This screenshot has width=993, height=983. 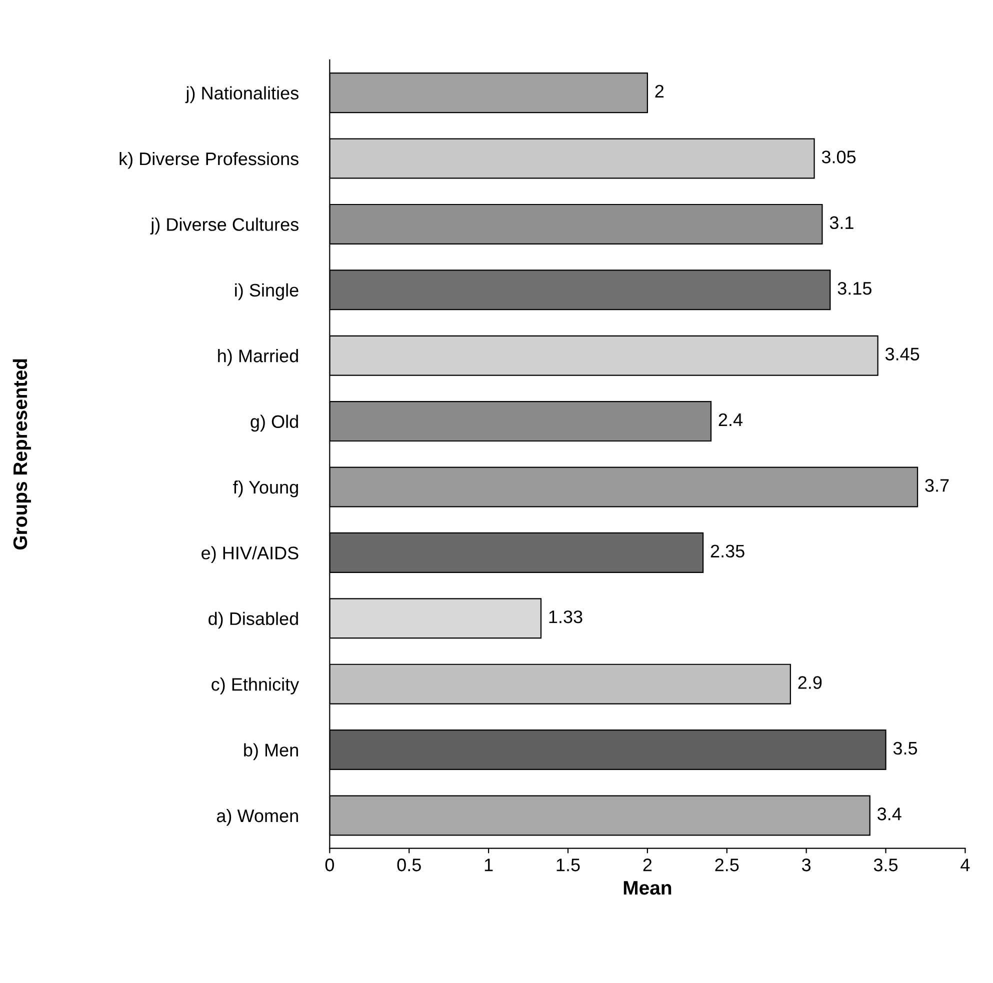 What do you see at coordinates (250, 554) in the screenshot?
I see `y-tick-label: e) HIV/AIDS` at bounding box center [250, 554].